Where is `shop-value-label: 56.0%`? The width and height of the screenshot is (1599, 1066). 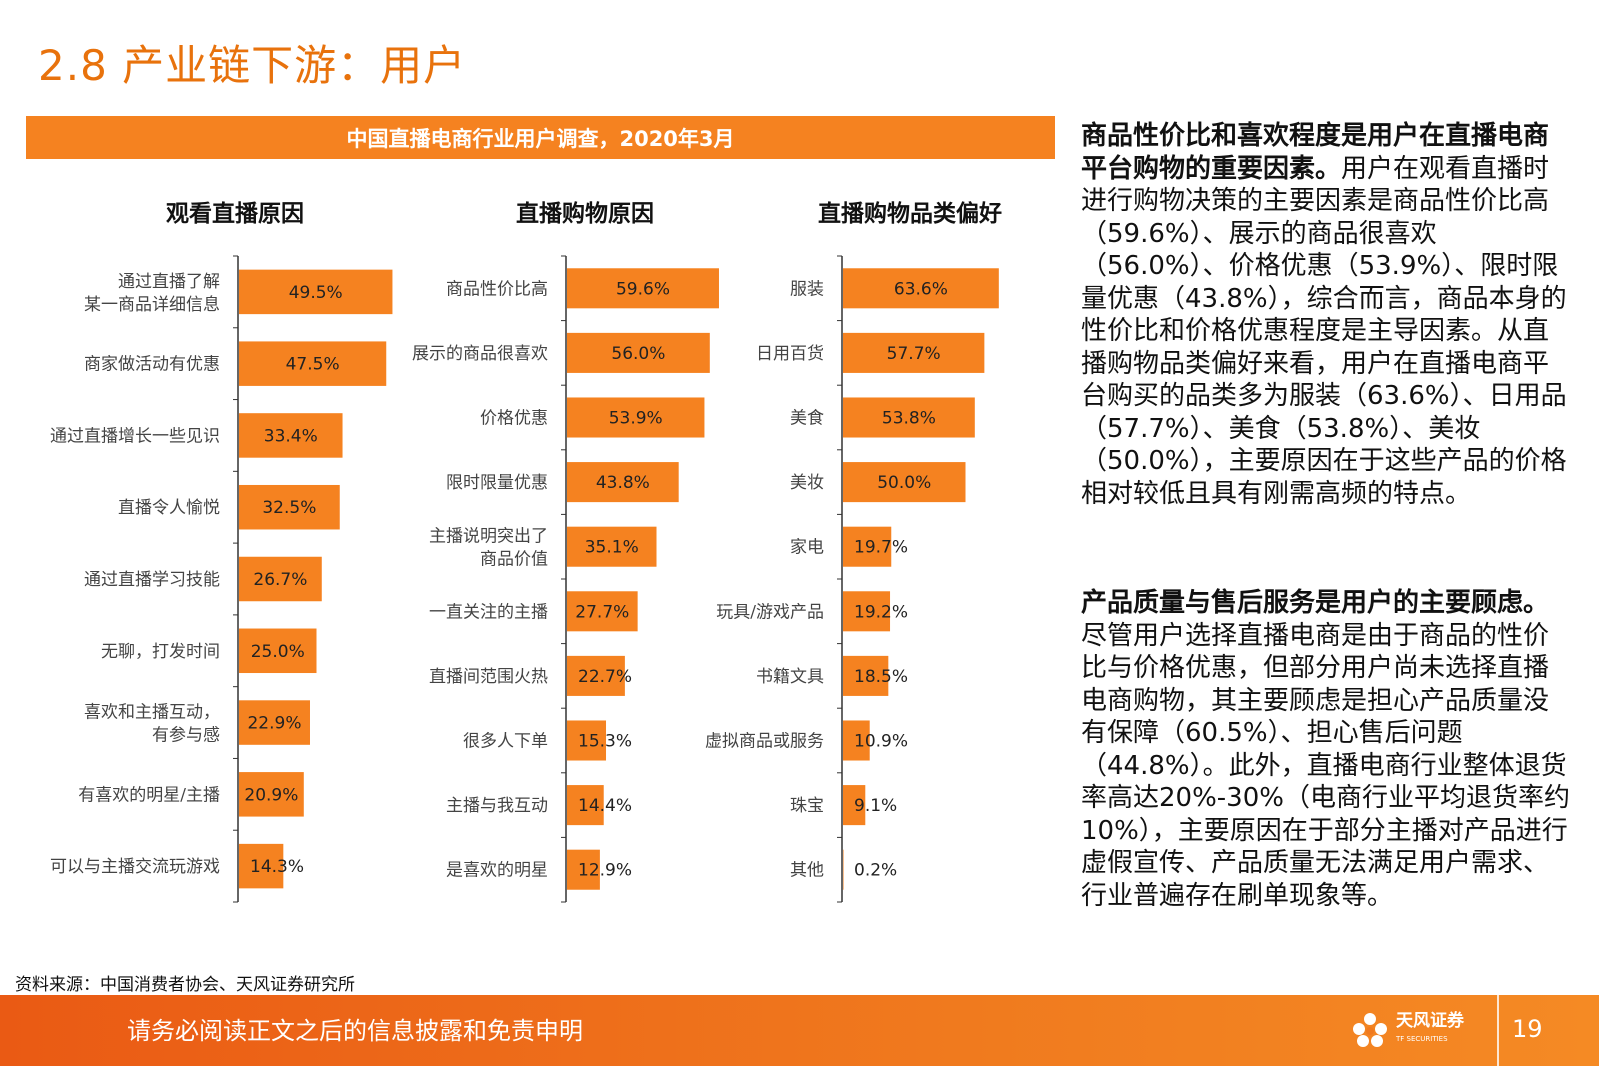 shop-value-label: 56.0% is located at coordinates (638, 354).